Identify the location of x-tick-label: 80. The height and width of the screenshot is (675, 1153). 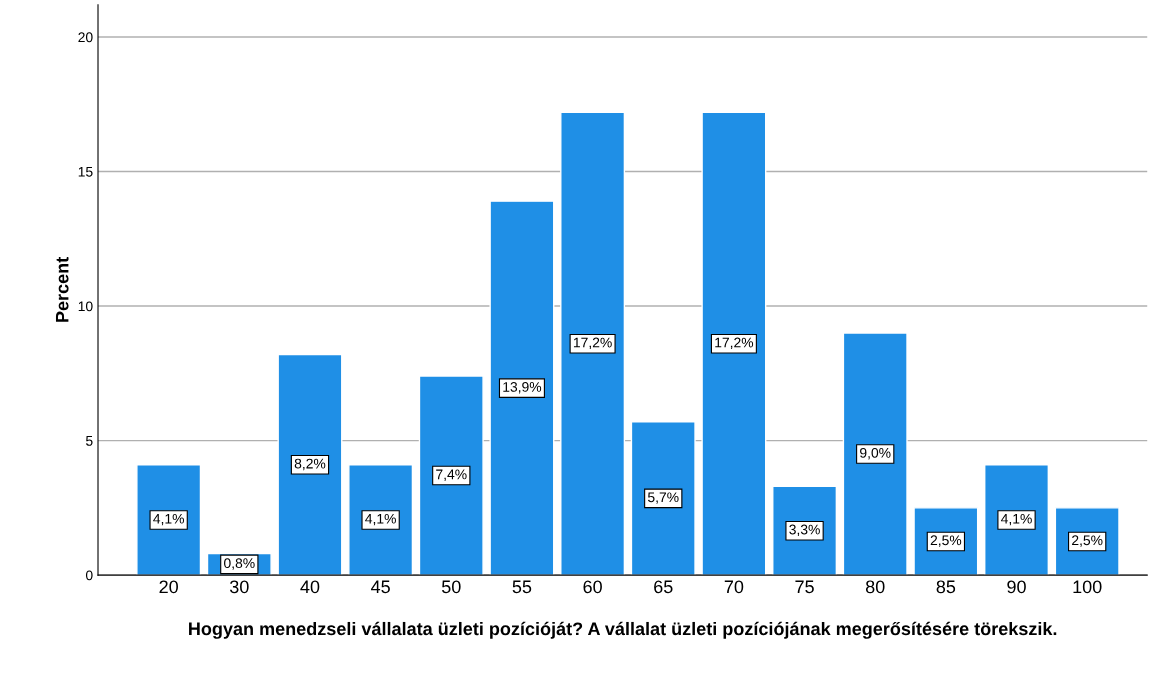
(875, 587).